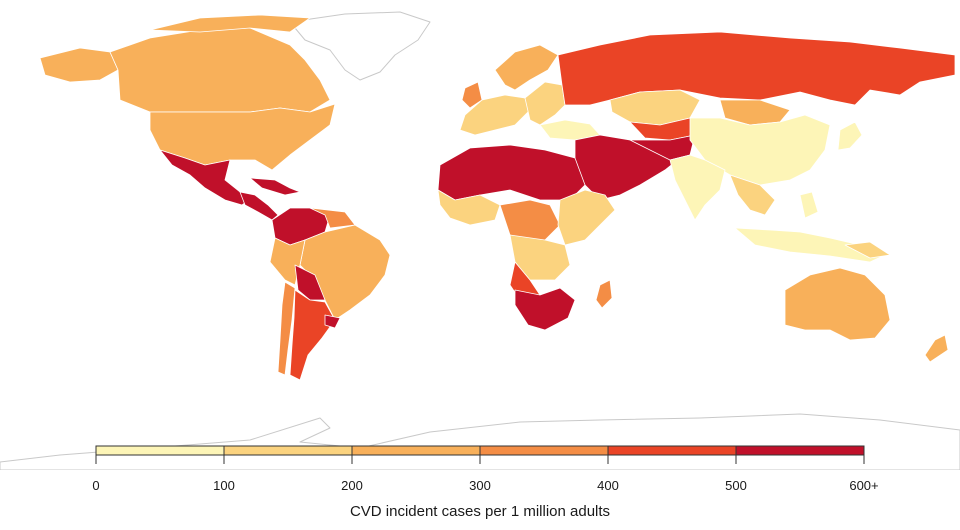  I want to click on legend-tick-label: 0, so click(95, 485).